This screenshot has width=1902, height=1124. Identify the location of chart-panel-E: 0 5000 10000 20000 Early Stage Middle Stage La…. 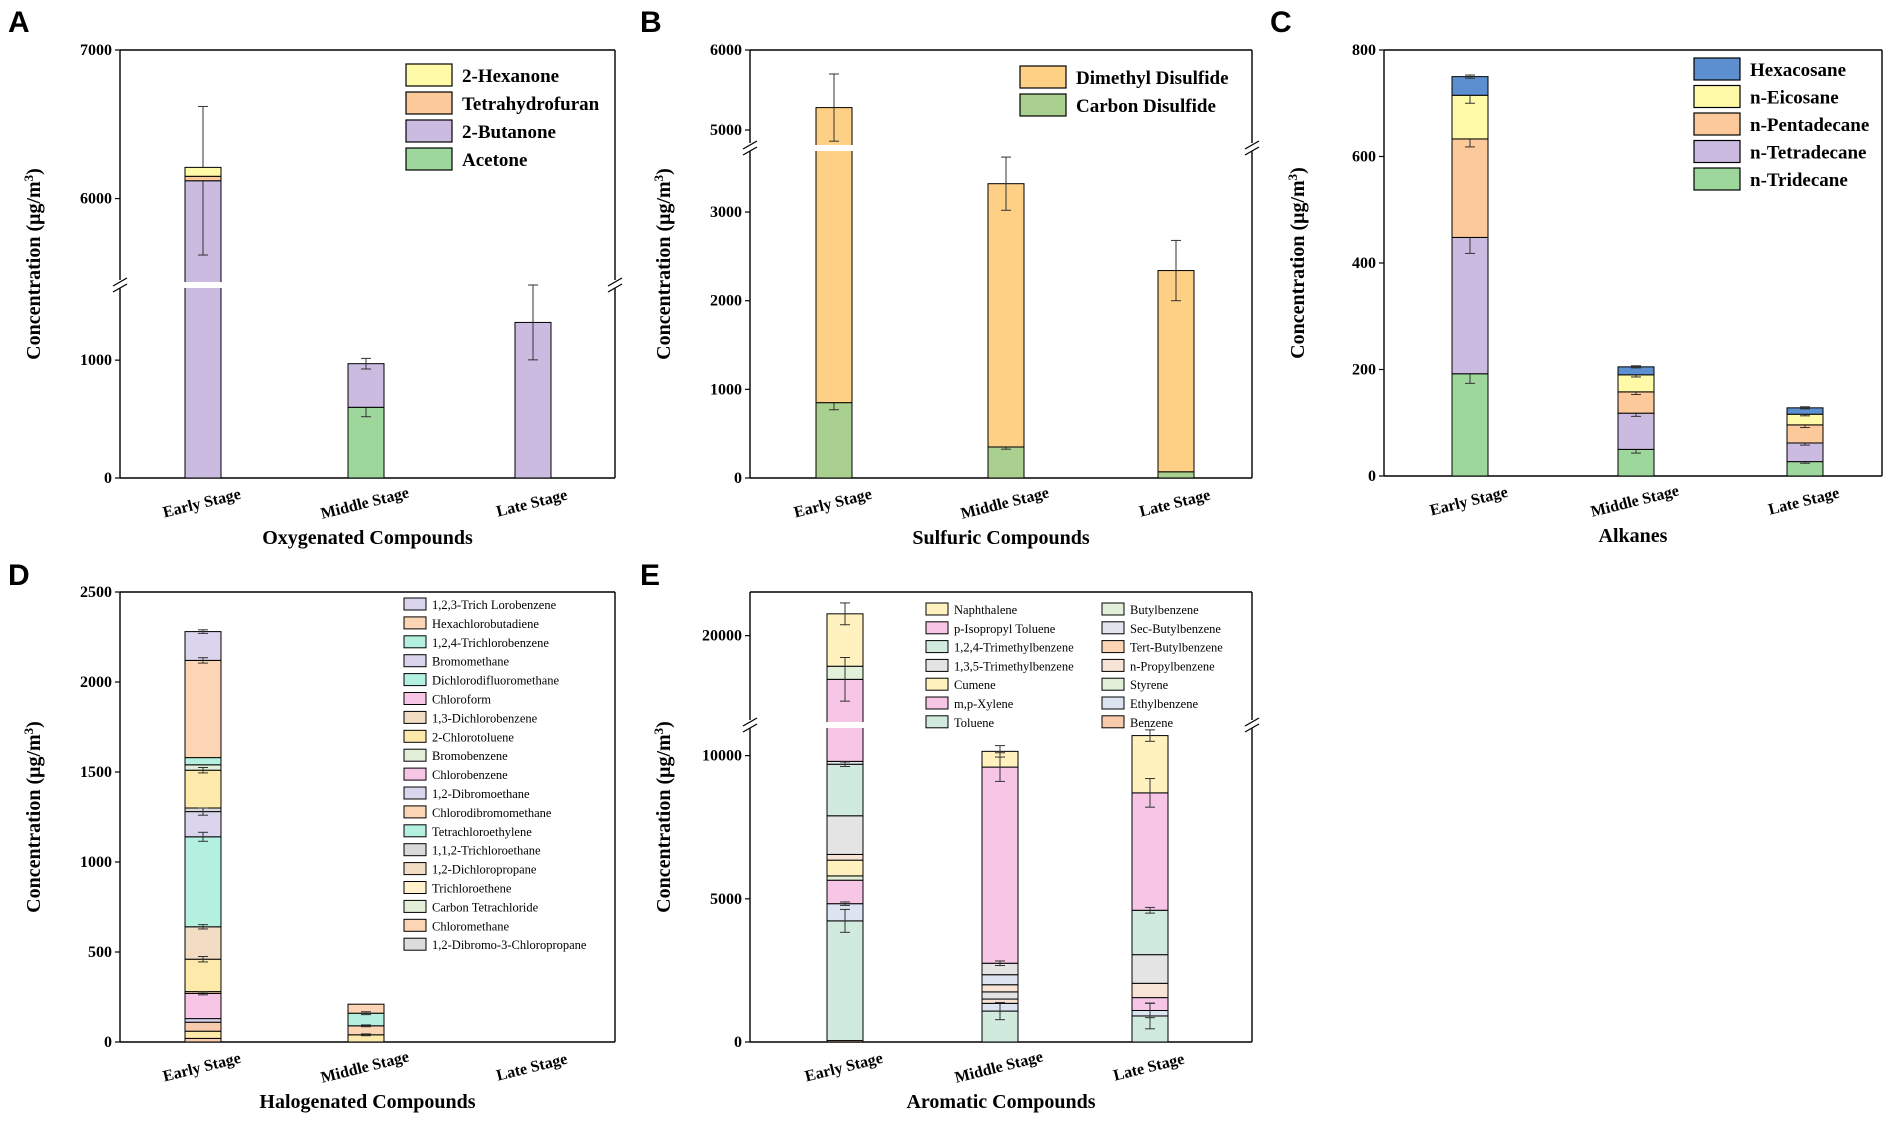
(955, 852).